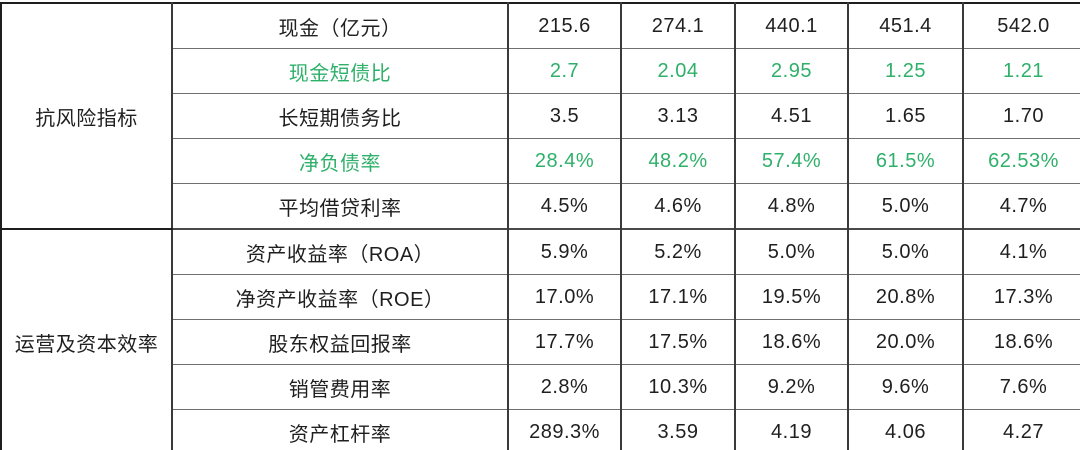  I want to click on table-row: 现金短债比 2.7 2.04 2.95 1.25 1.21, so click(540, 71).